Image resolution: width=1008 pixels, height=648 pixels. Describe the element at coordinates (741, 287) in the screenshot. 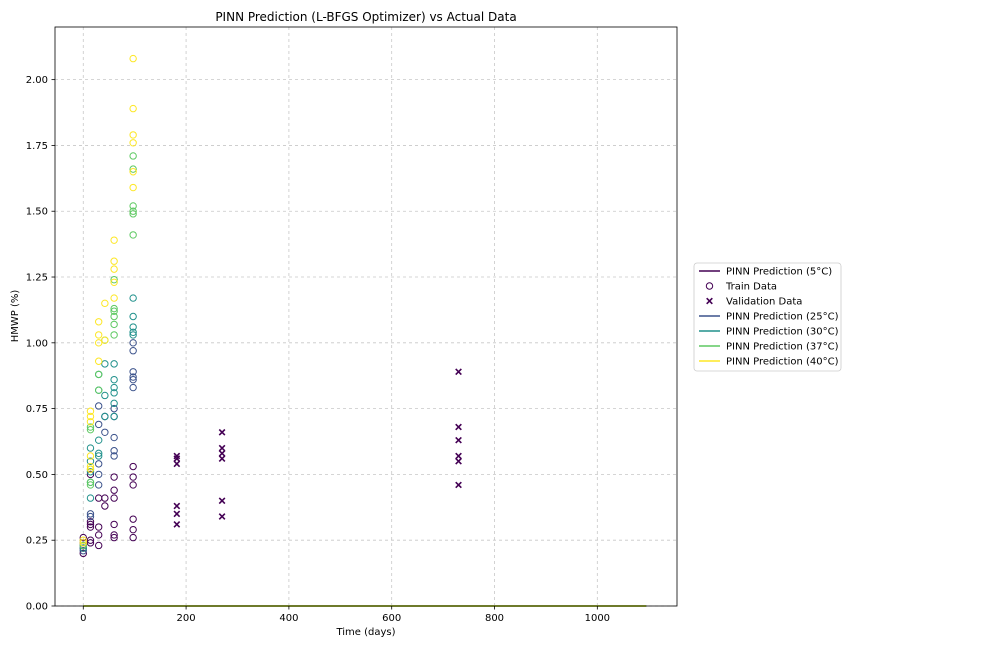

I see `legend-item: Train Data` at that location.